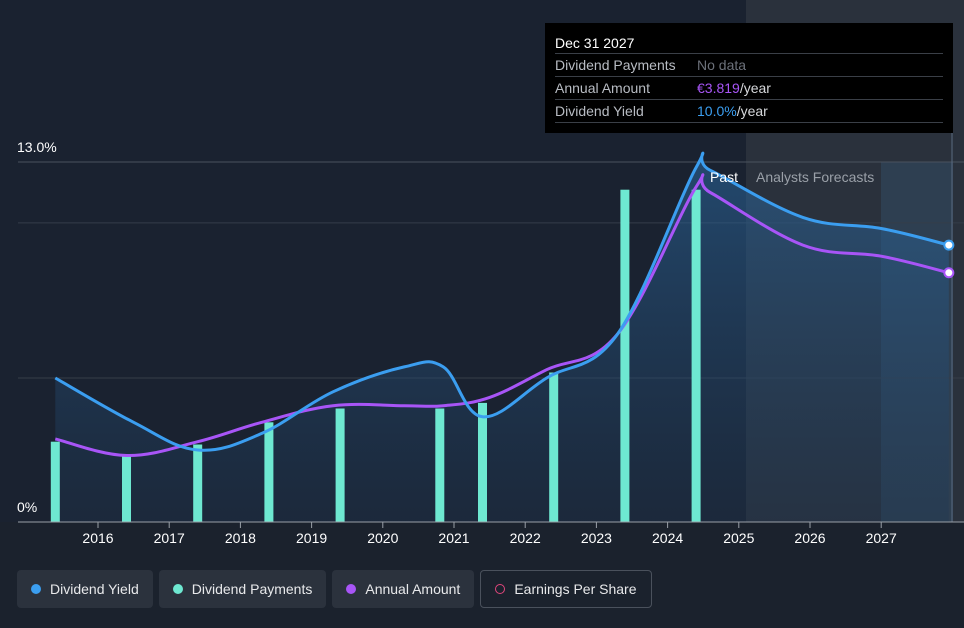  I want to click on x-tick-label: 2020, so click(382, 538).